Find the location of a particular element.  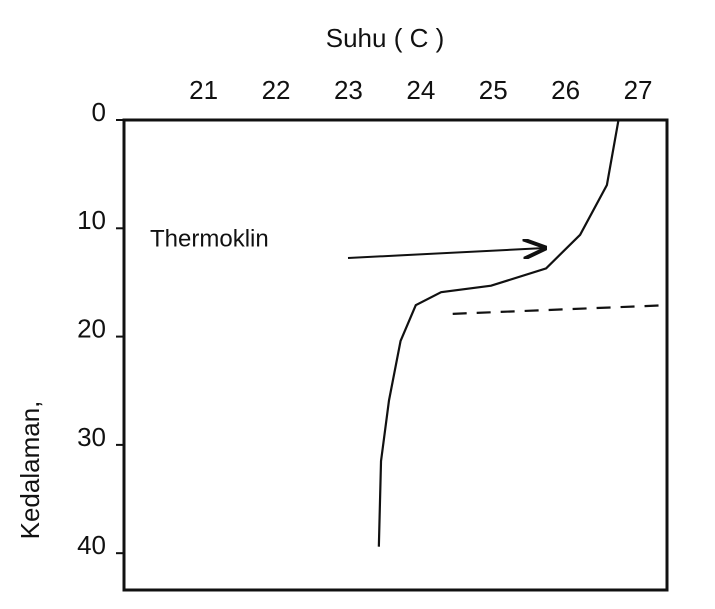

x-tick-label: 25 is located at coordinates (493, 90).